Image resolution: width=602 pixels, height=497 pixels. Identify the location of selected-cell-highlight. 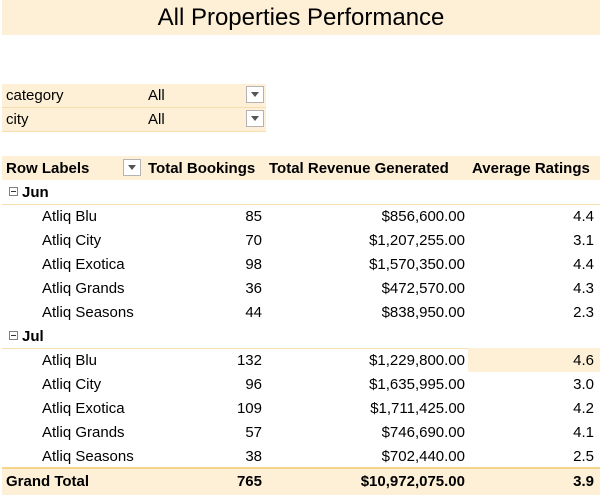
(534, 360).